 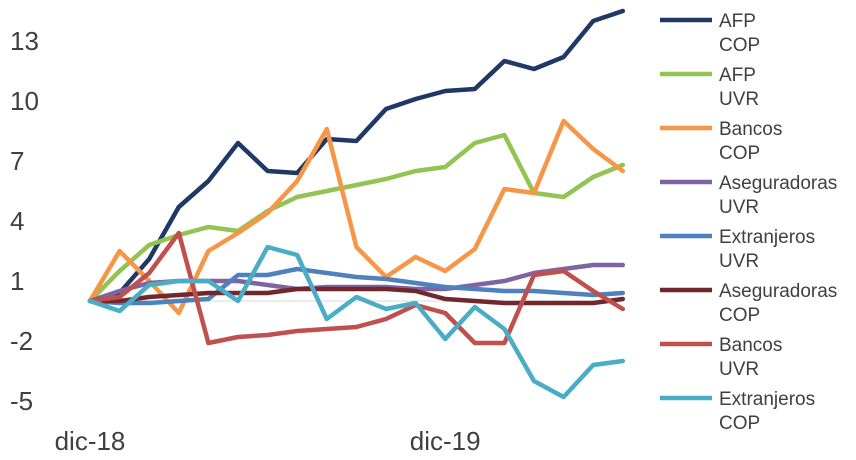 I want to click on legend-entry: Extranjeros UVR, so click(x=767, y=249).